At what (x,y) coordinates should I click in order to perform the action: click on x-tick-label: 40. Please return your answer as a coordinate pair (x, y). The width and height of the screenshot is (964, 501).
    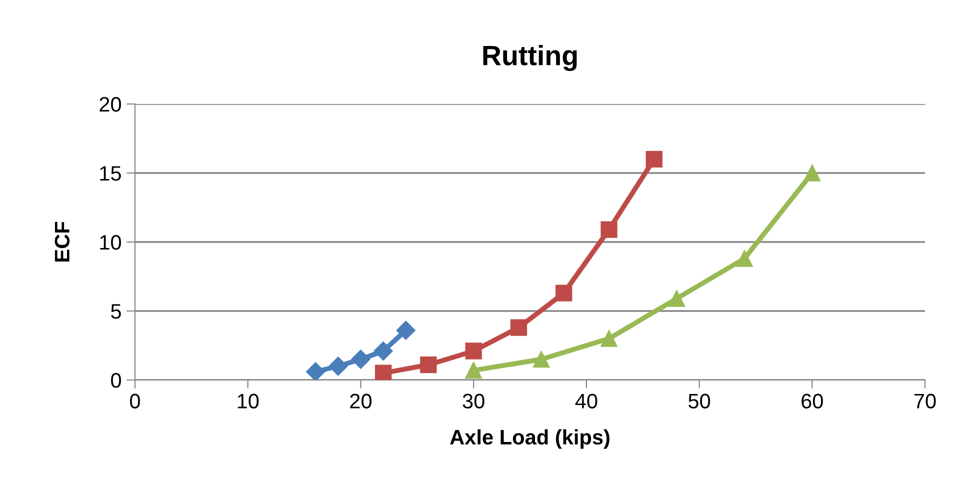
    Looking at the image, I should click on (586, 401).